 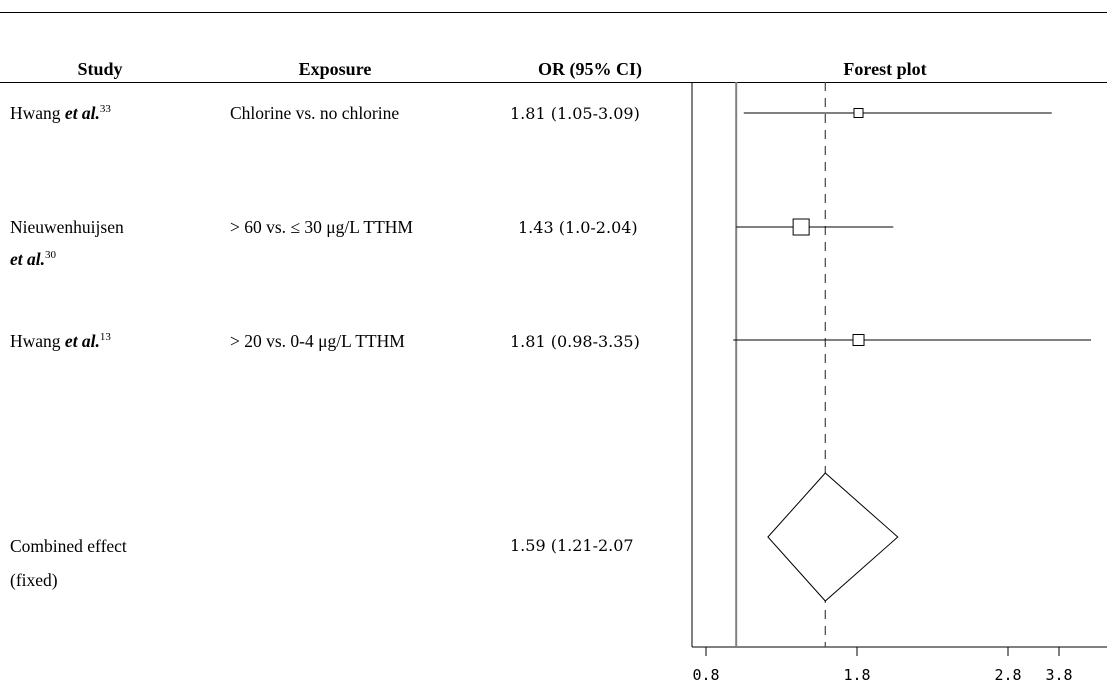 I want to click on exposure-row-3: > 20 vs. 0-4 μg/L TTHM, so click(x=317, y=341).